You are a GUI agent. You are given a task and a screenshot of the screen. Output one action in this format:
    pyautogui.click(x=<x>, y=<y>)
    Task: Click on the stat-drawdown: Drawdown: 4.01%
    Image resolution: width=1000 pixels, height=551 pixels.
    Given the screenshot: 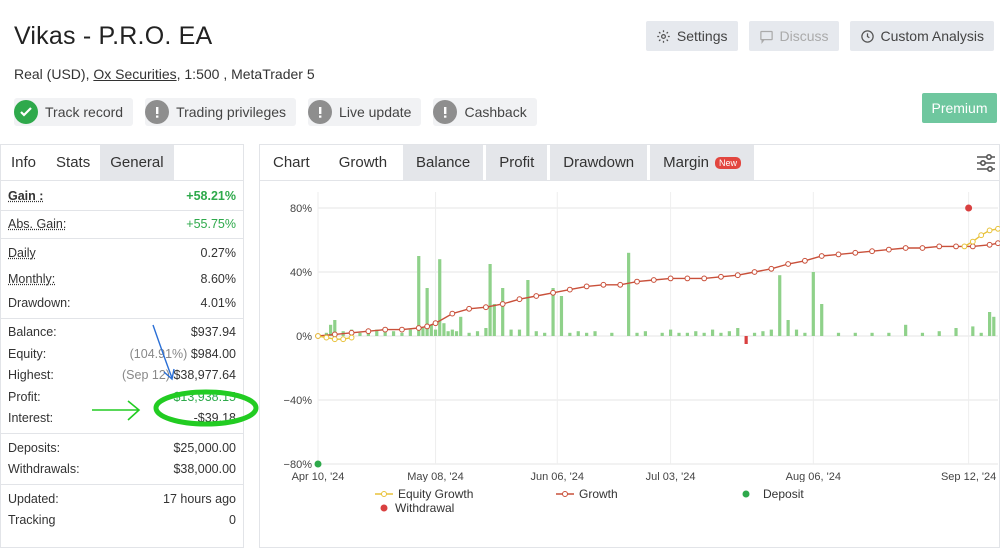 What is the action you would take?
    pyautogui.click(x=122, y=303)
    